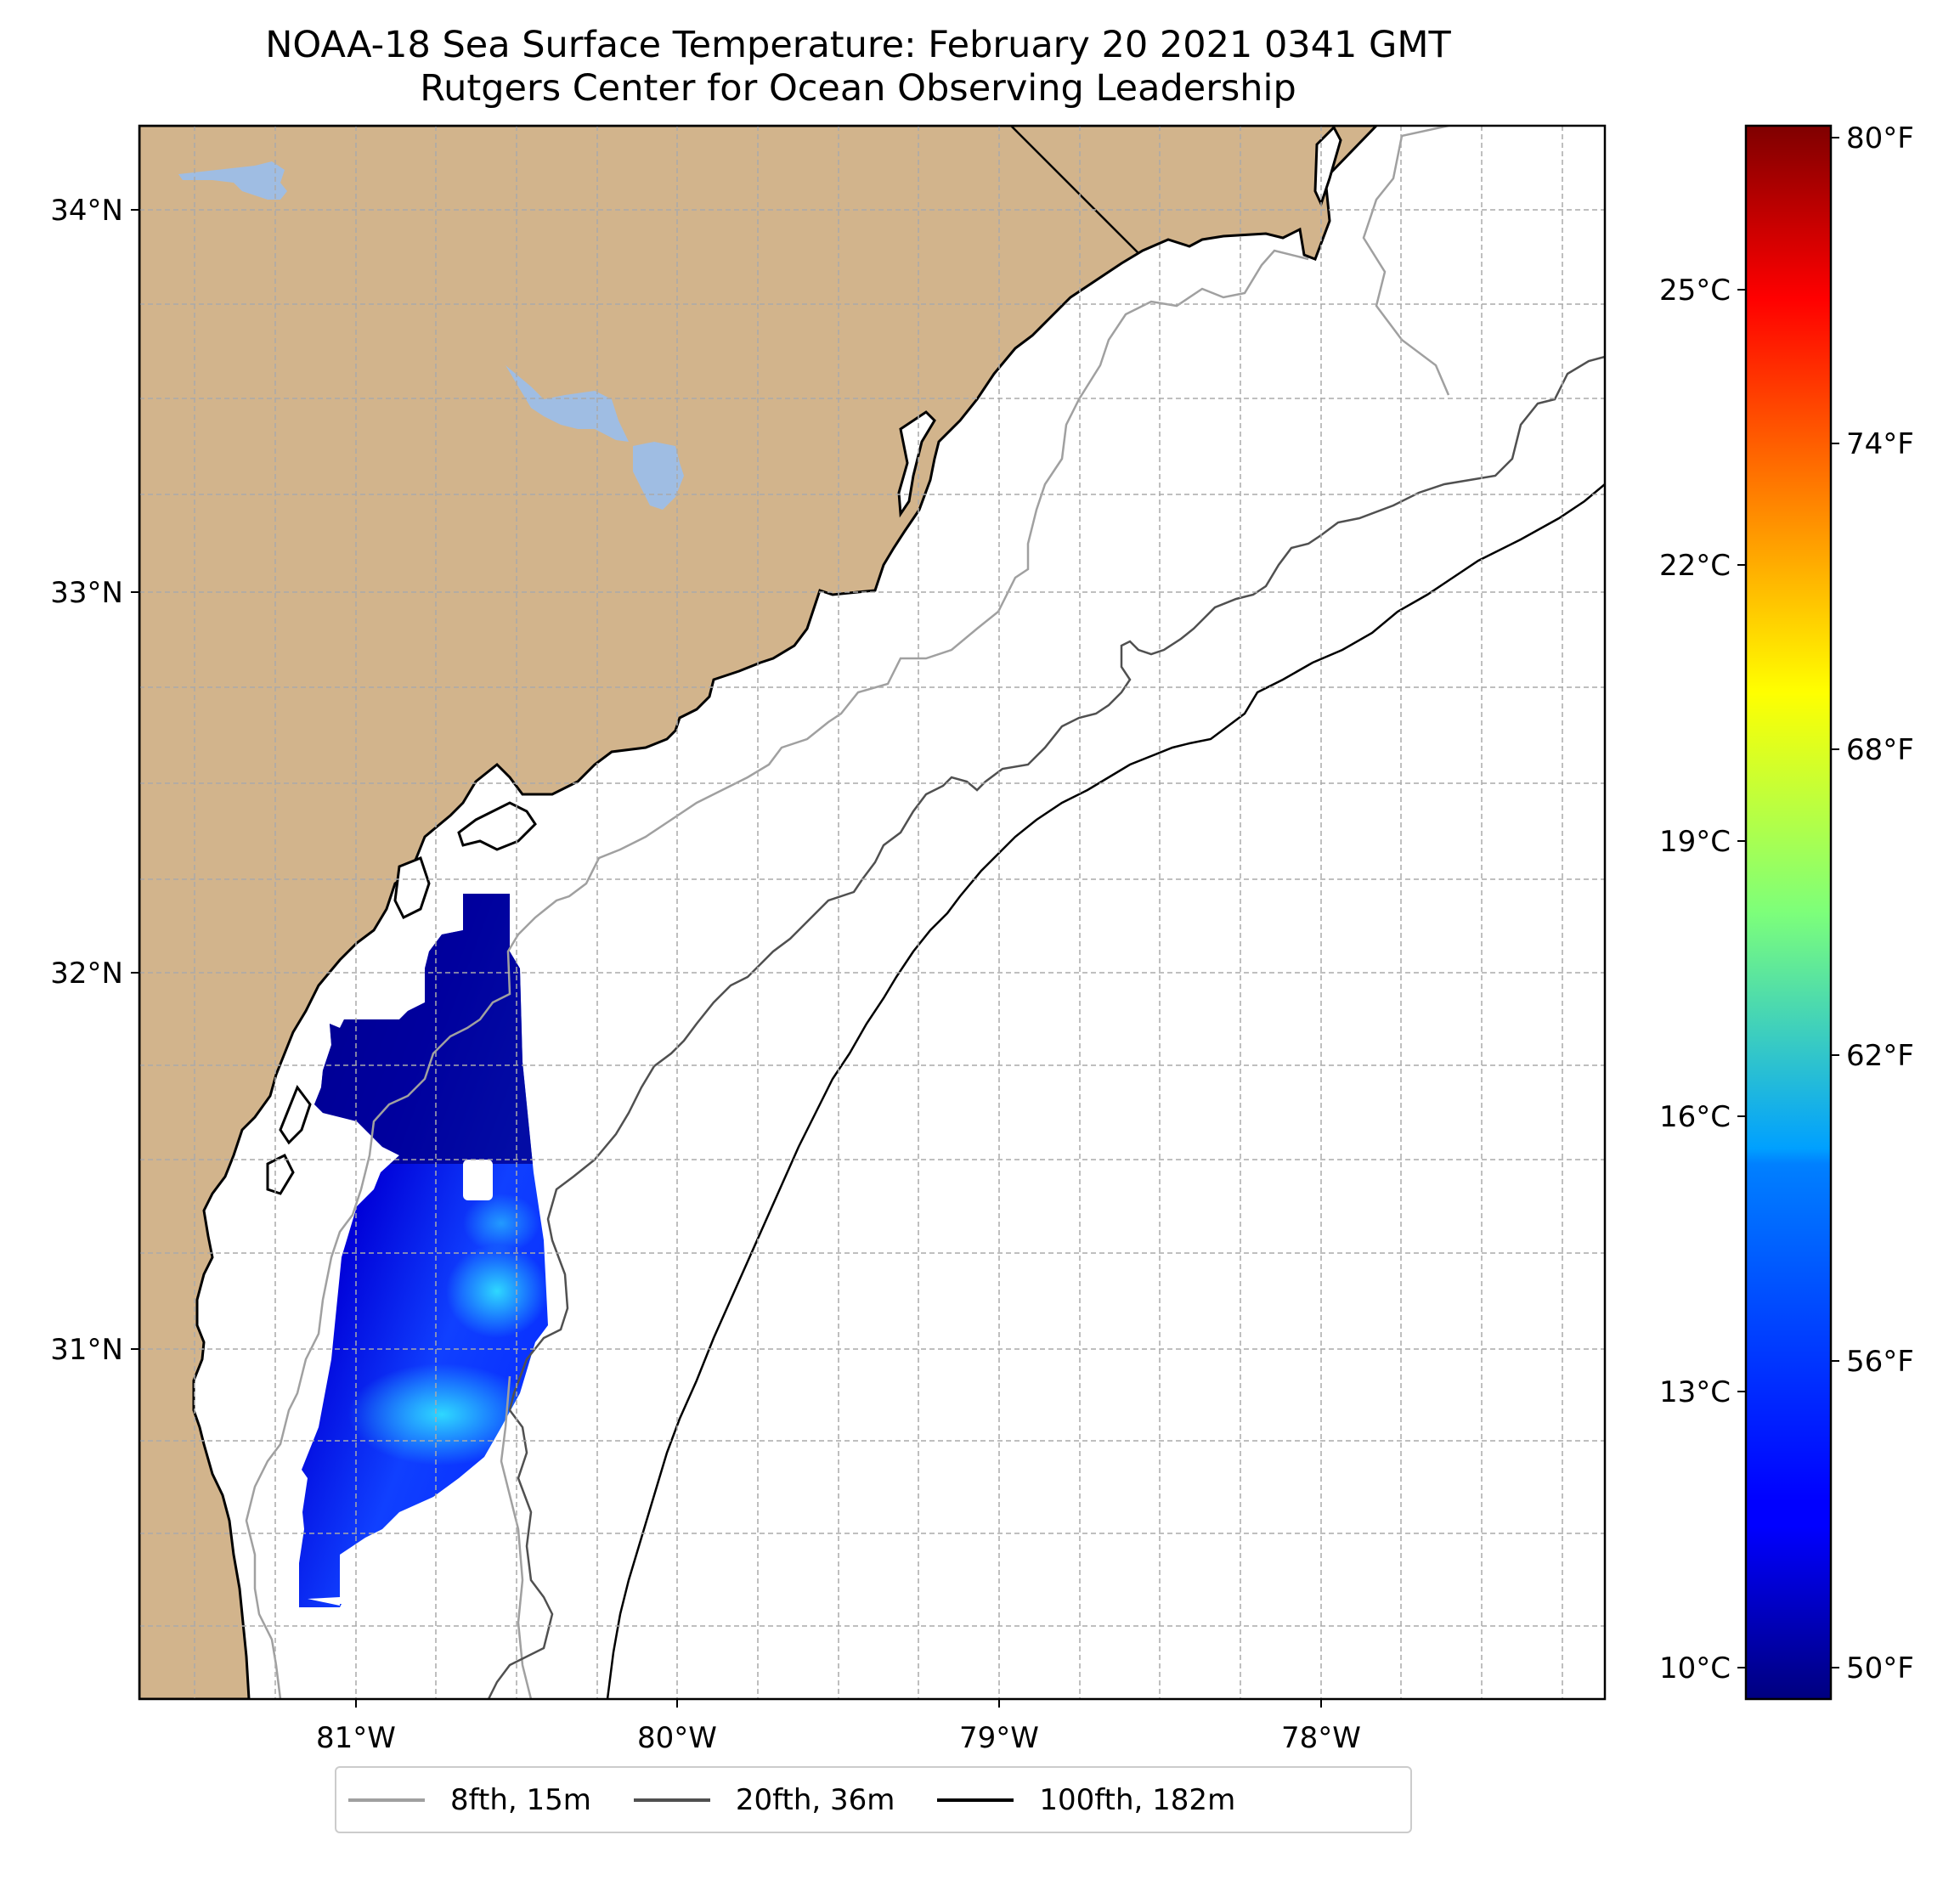  Describe the element at coordinates (1695, 1392) in the screenshot. I see `colorbar-label-13c: 13°C` at that location.